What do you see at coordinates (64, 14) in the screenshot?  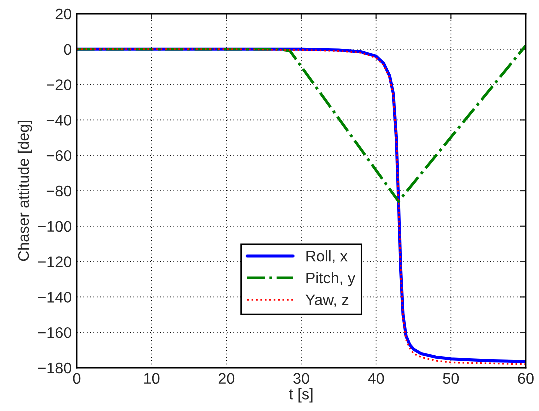 I see `y-tick-label: 20` at bounding box center [64, 14].